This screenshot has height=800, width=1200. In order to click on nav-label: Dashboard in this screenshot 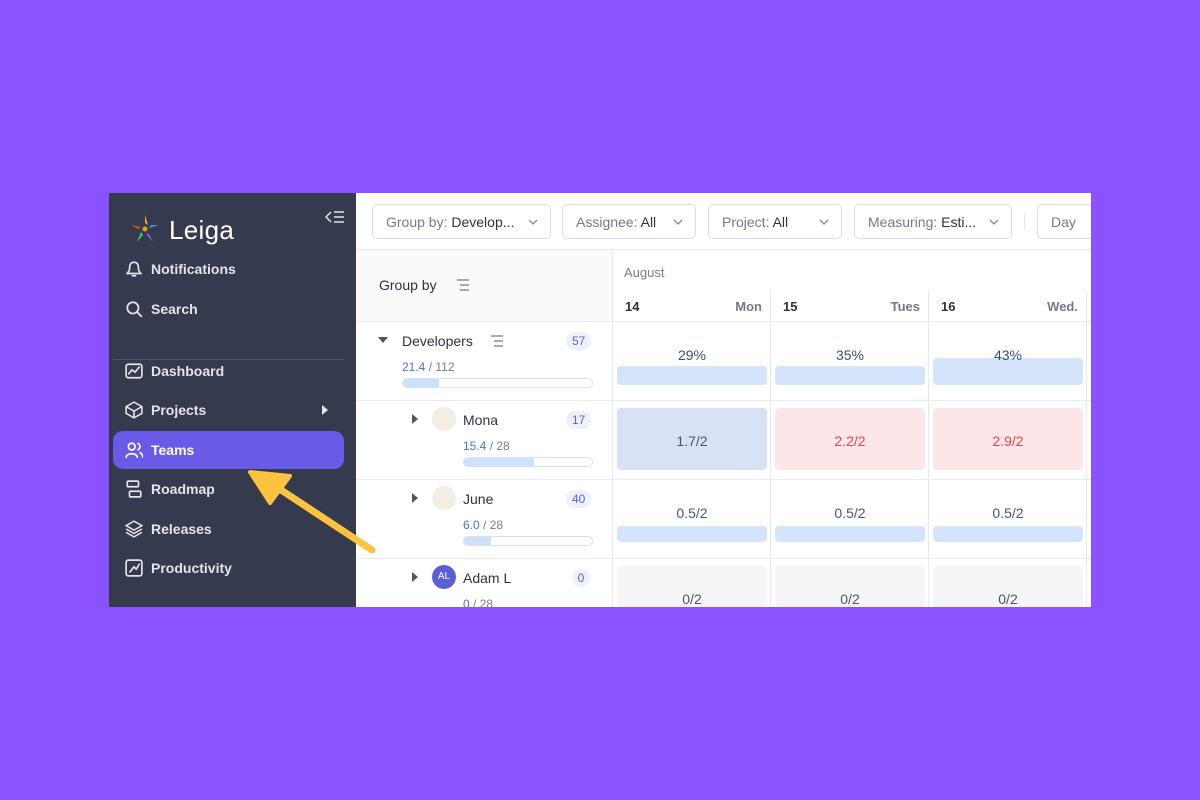, I will do `click(188, 371)`.